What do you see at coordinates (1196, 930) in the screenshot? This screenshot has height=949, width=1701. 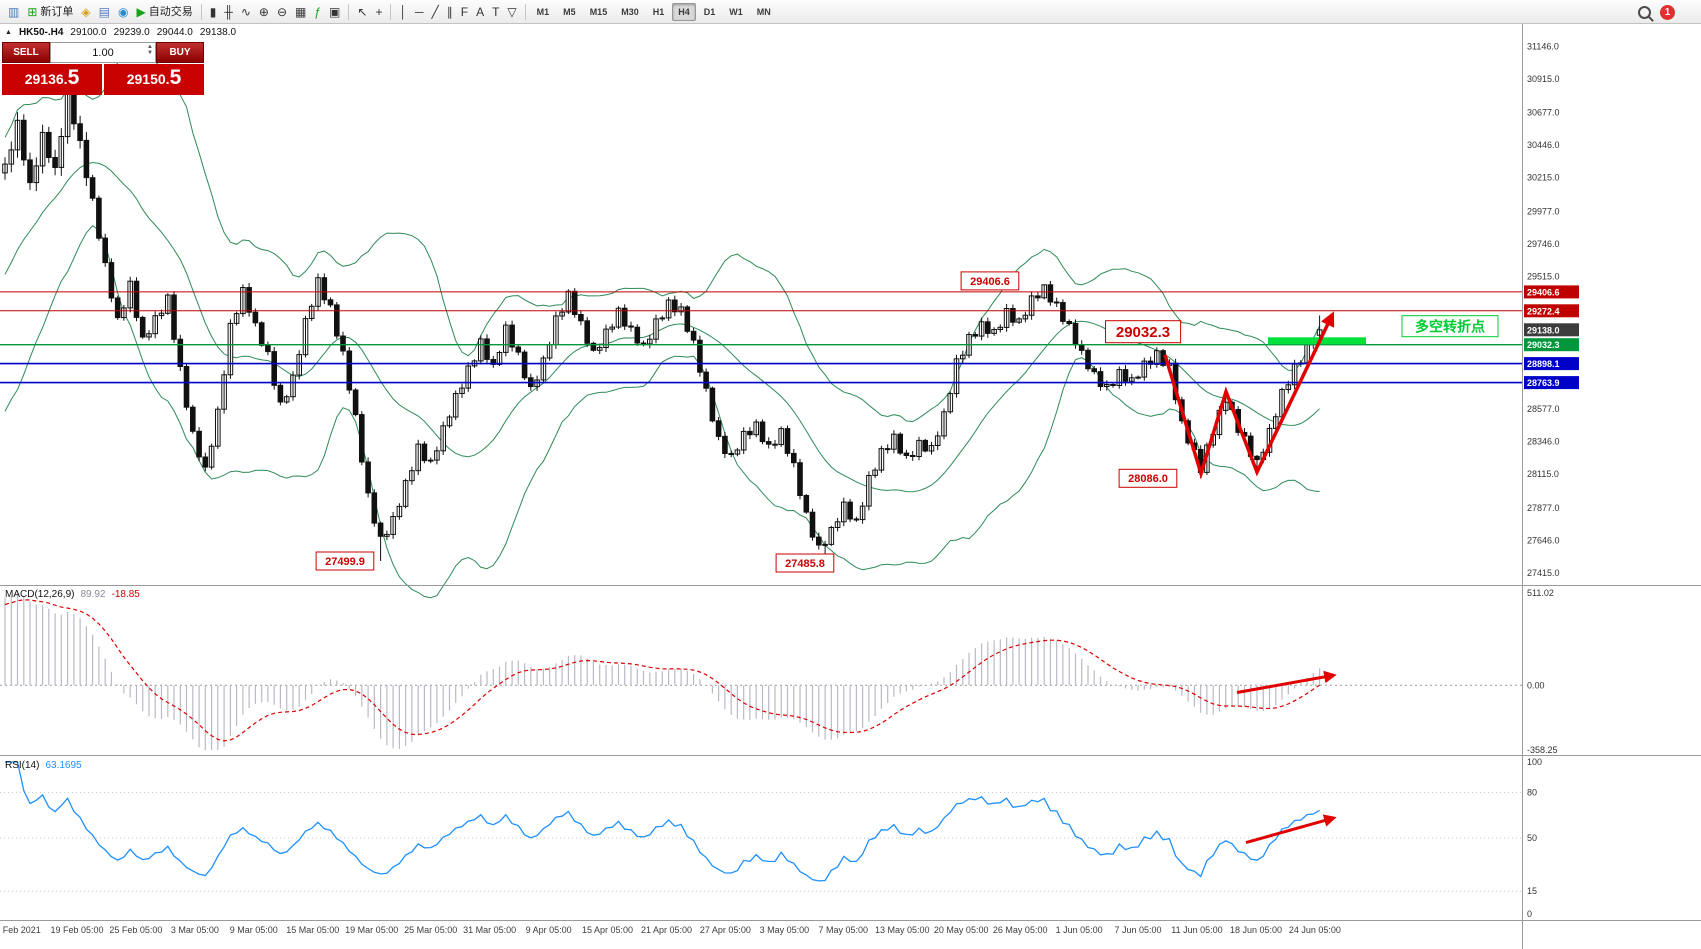 I see `time-axis-label: 11 Jun 05:00` at bounding box center [1196, 930].